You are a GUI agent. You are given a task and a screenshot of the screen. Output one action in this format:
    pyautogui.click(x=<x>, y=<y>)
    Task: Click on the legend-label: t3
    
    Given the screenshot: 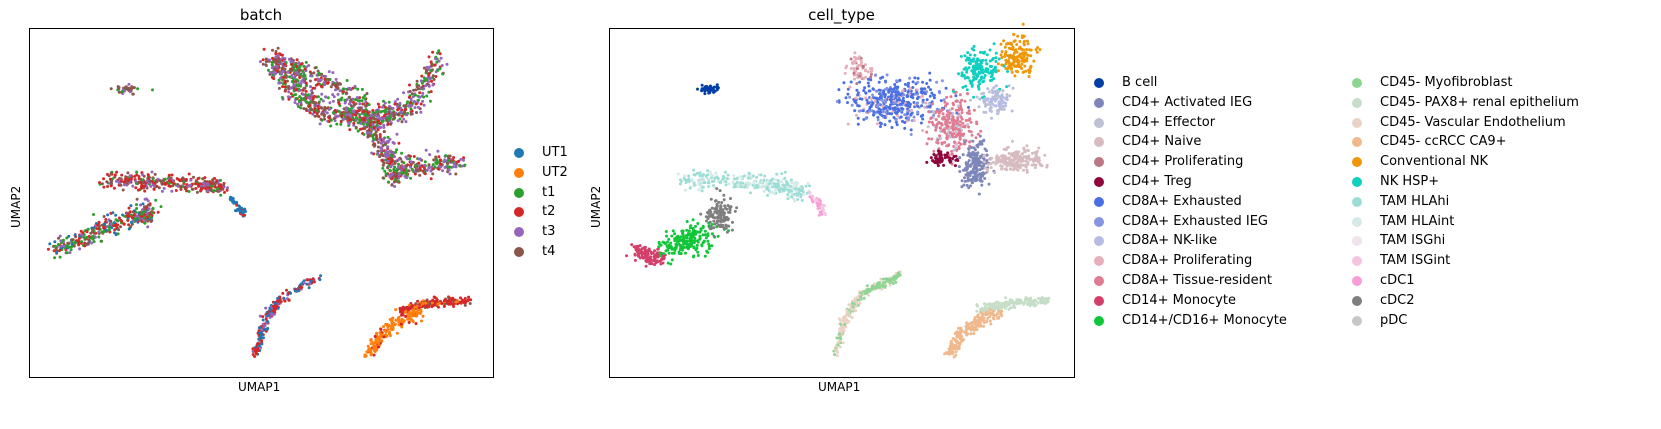 What is the action you would take?
    pyautogui.click(x=549, y=232)
    